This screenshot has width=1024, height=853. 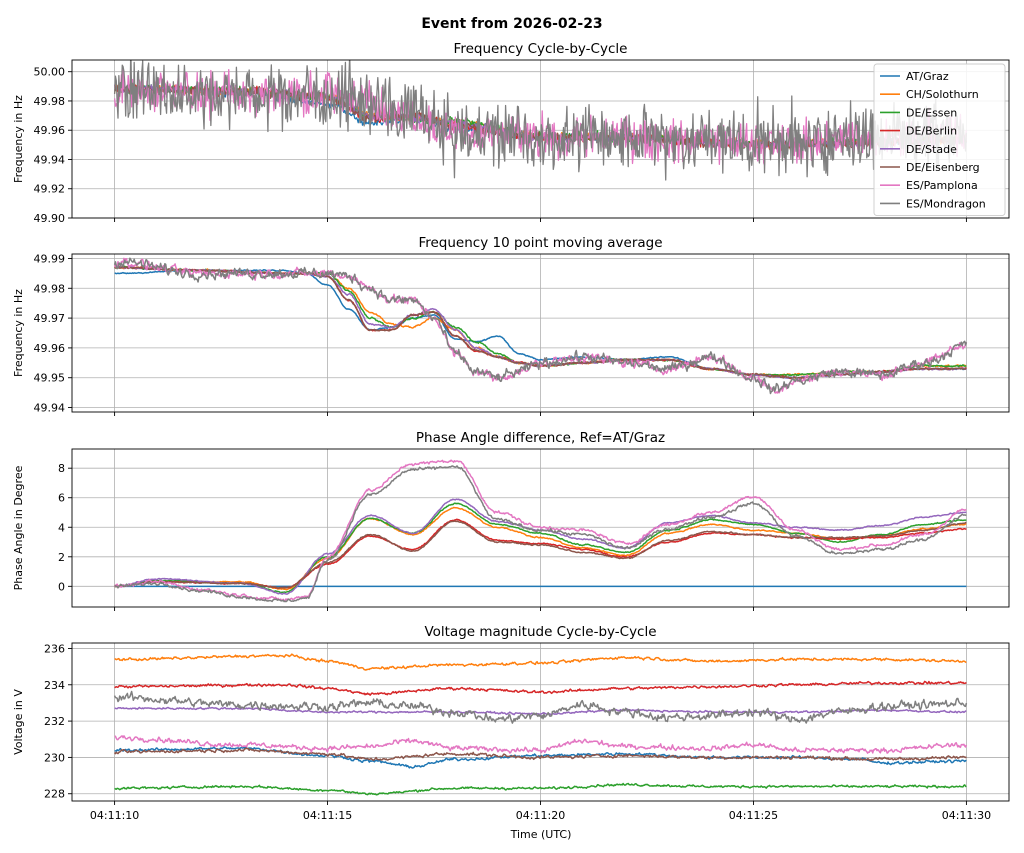 I want to click on legend-label: ES/Mondragon, so click(x=946, y=203).